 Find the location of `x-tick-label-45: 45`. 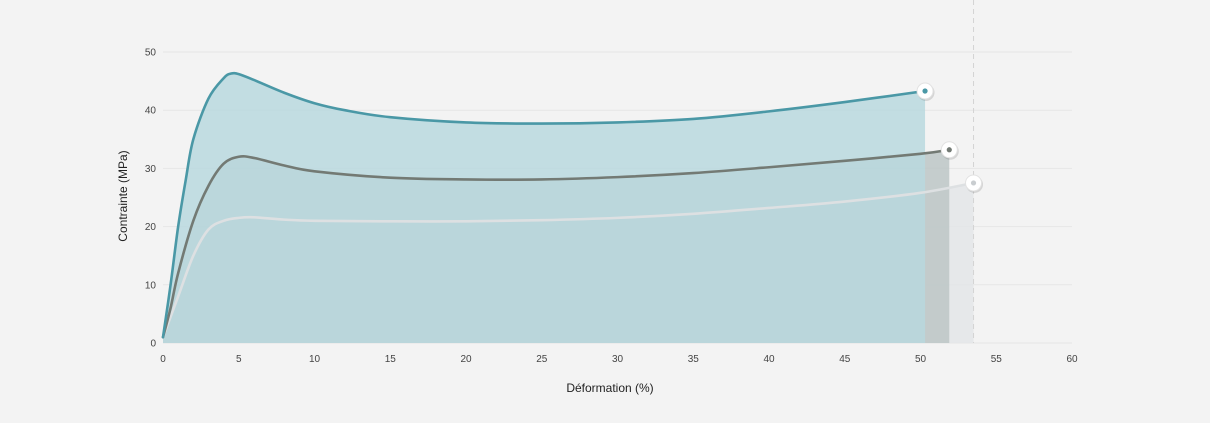

x-tick-label-45: 45 is located at coordinates (845, 359).